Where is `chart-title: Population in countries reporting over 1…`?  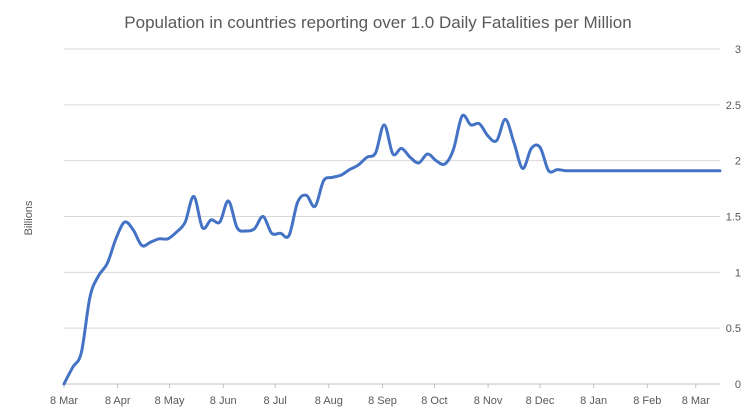 chart-title: Population in countries reporting over 1… is located at coordinates (377, 22).